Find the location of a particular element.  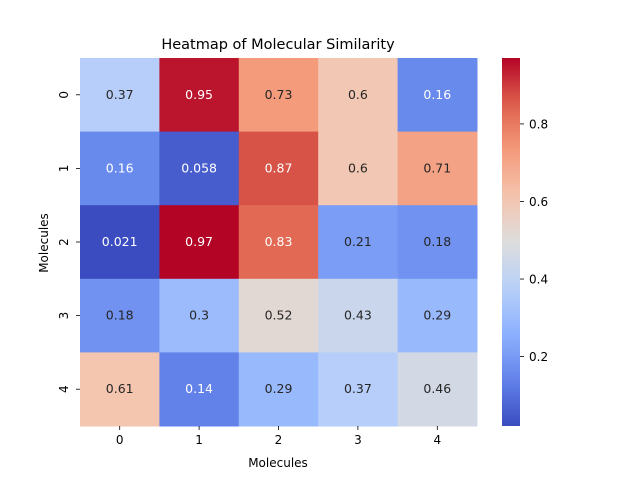

heatmap-cell-r0-c4 is located at coordinates (437, 95).